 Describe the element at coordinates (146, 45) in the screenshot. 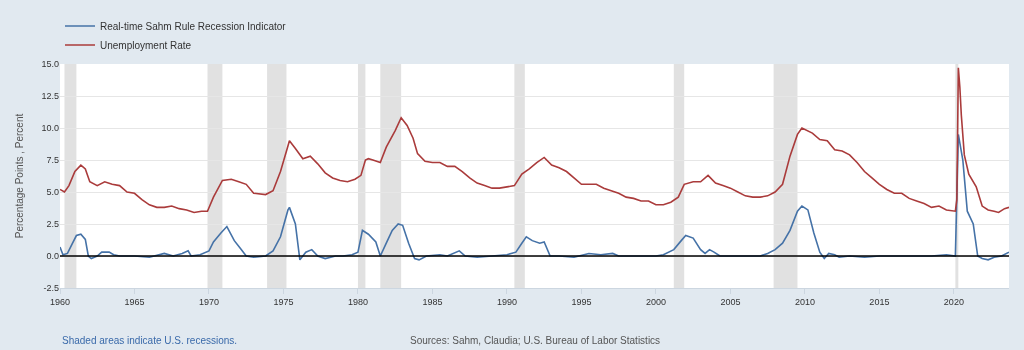

I see `legend-label: Unemployment Rate` at that location.